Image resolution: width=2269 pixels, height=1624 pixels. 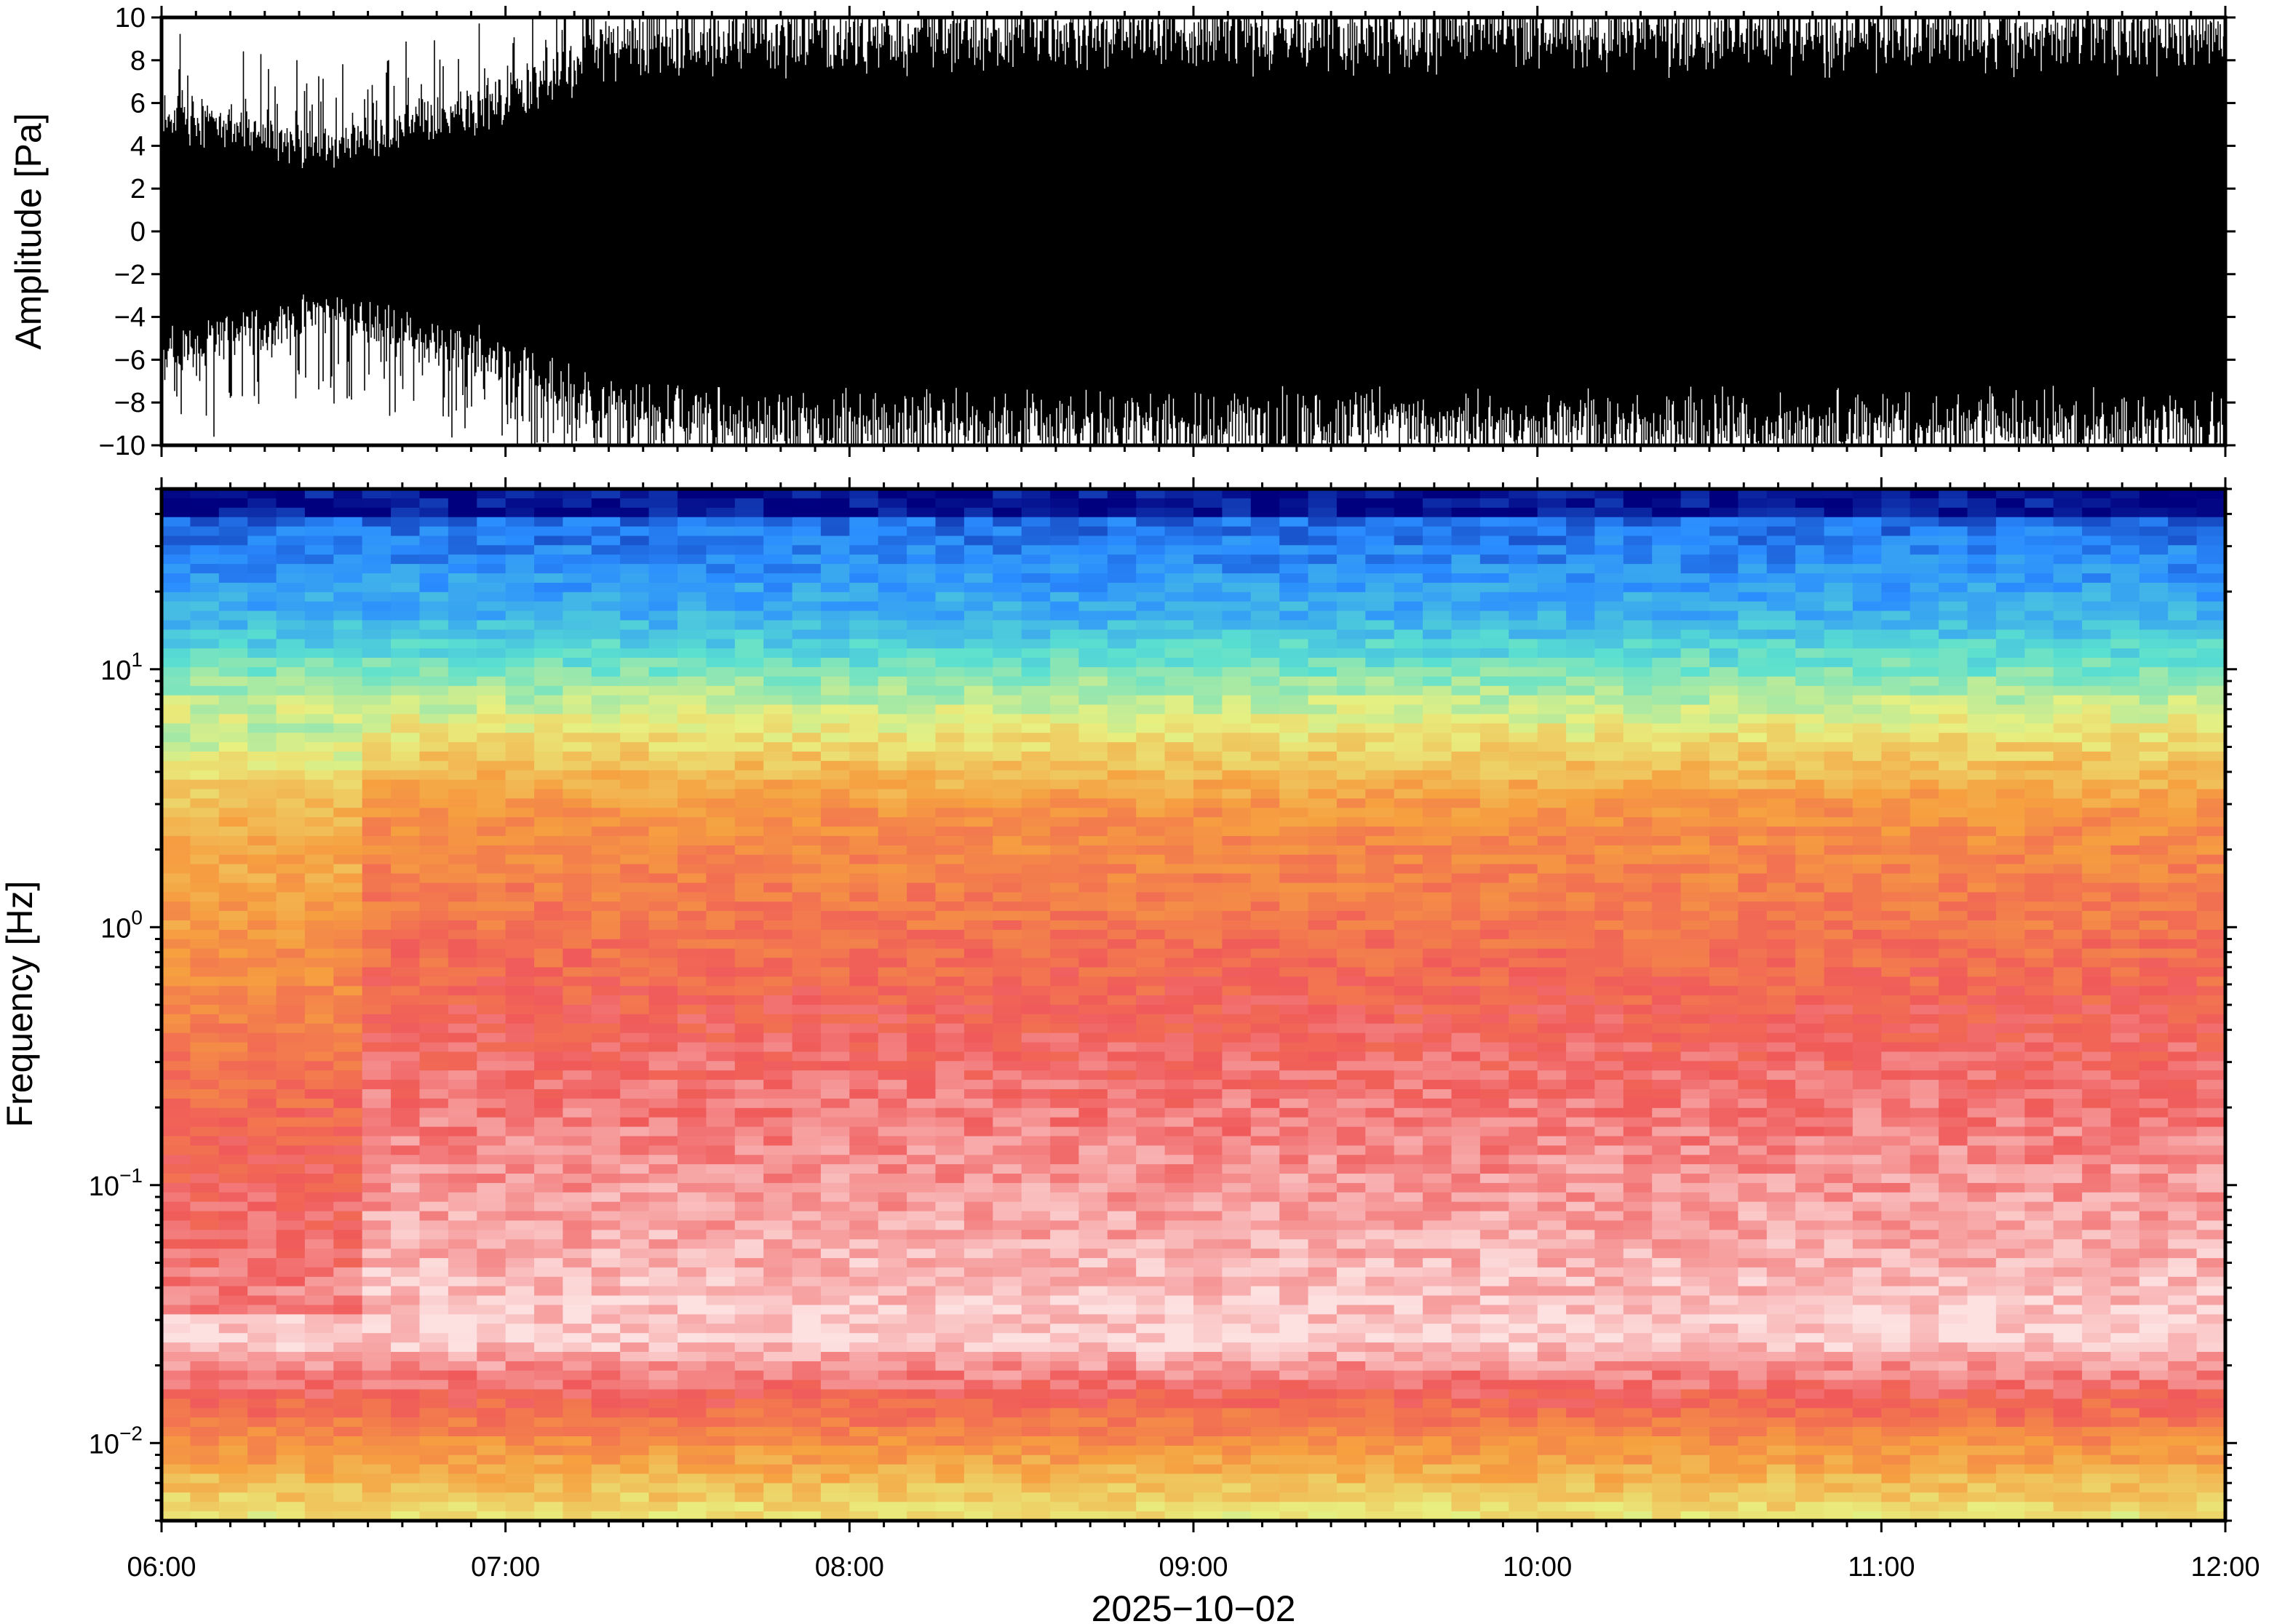 I want to click on amplitude-tick-label: −2, so click(x=130, y=275).